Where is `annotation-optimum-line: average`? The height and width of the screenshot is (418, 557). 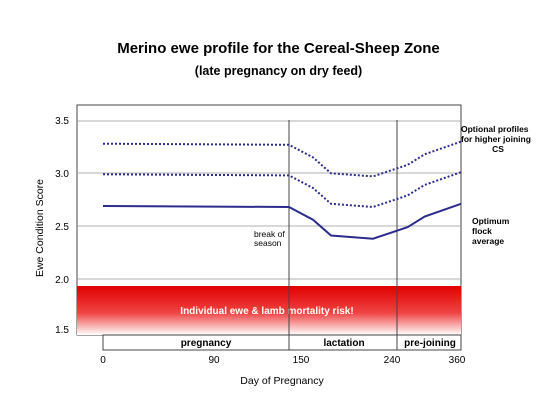 annotation-optimum-line: average is located at coordinates (488, 241).